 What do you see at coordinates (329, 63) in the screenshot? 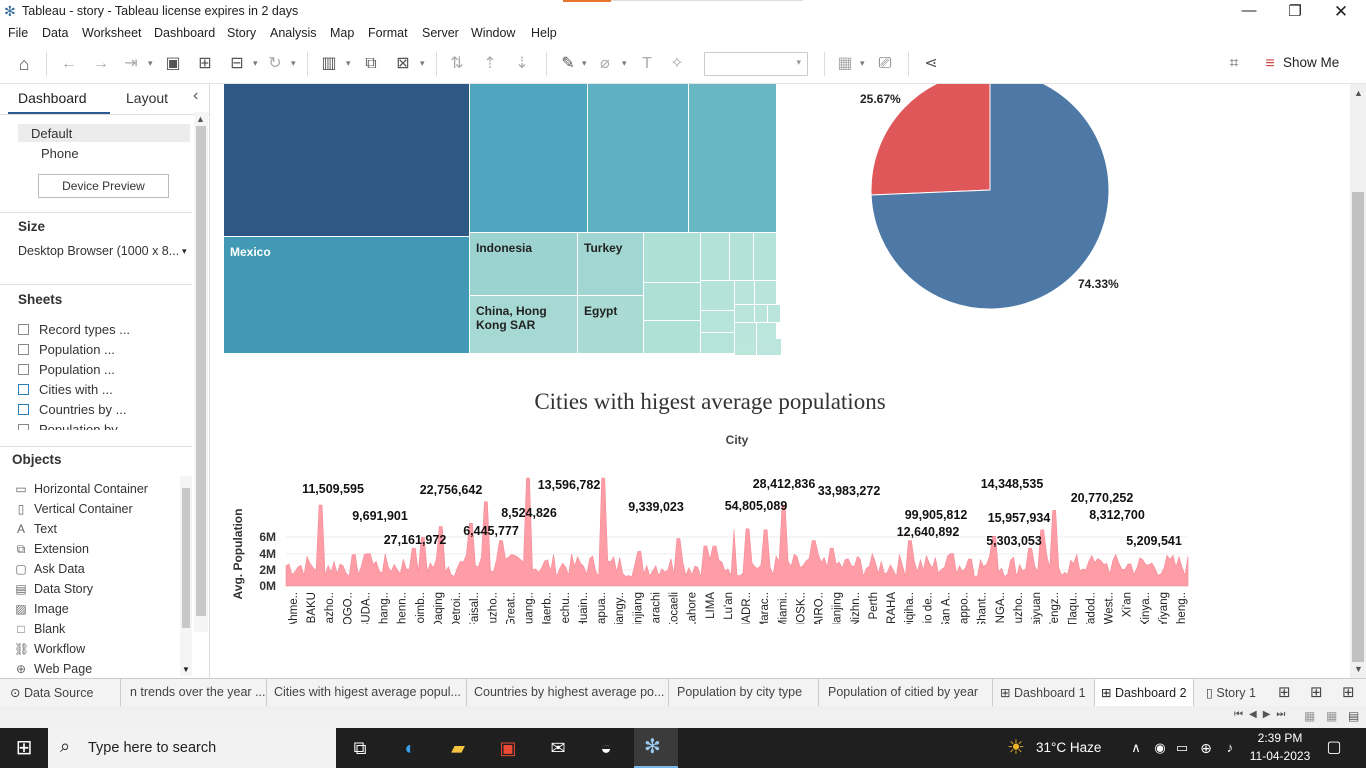
I see `new-worksheet-icon: ▥` at bounding box center [329, 63].